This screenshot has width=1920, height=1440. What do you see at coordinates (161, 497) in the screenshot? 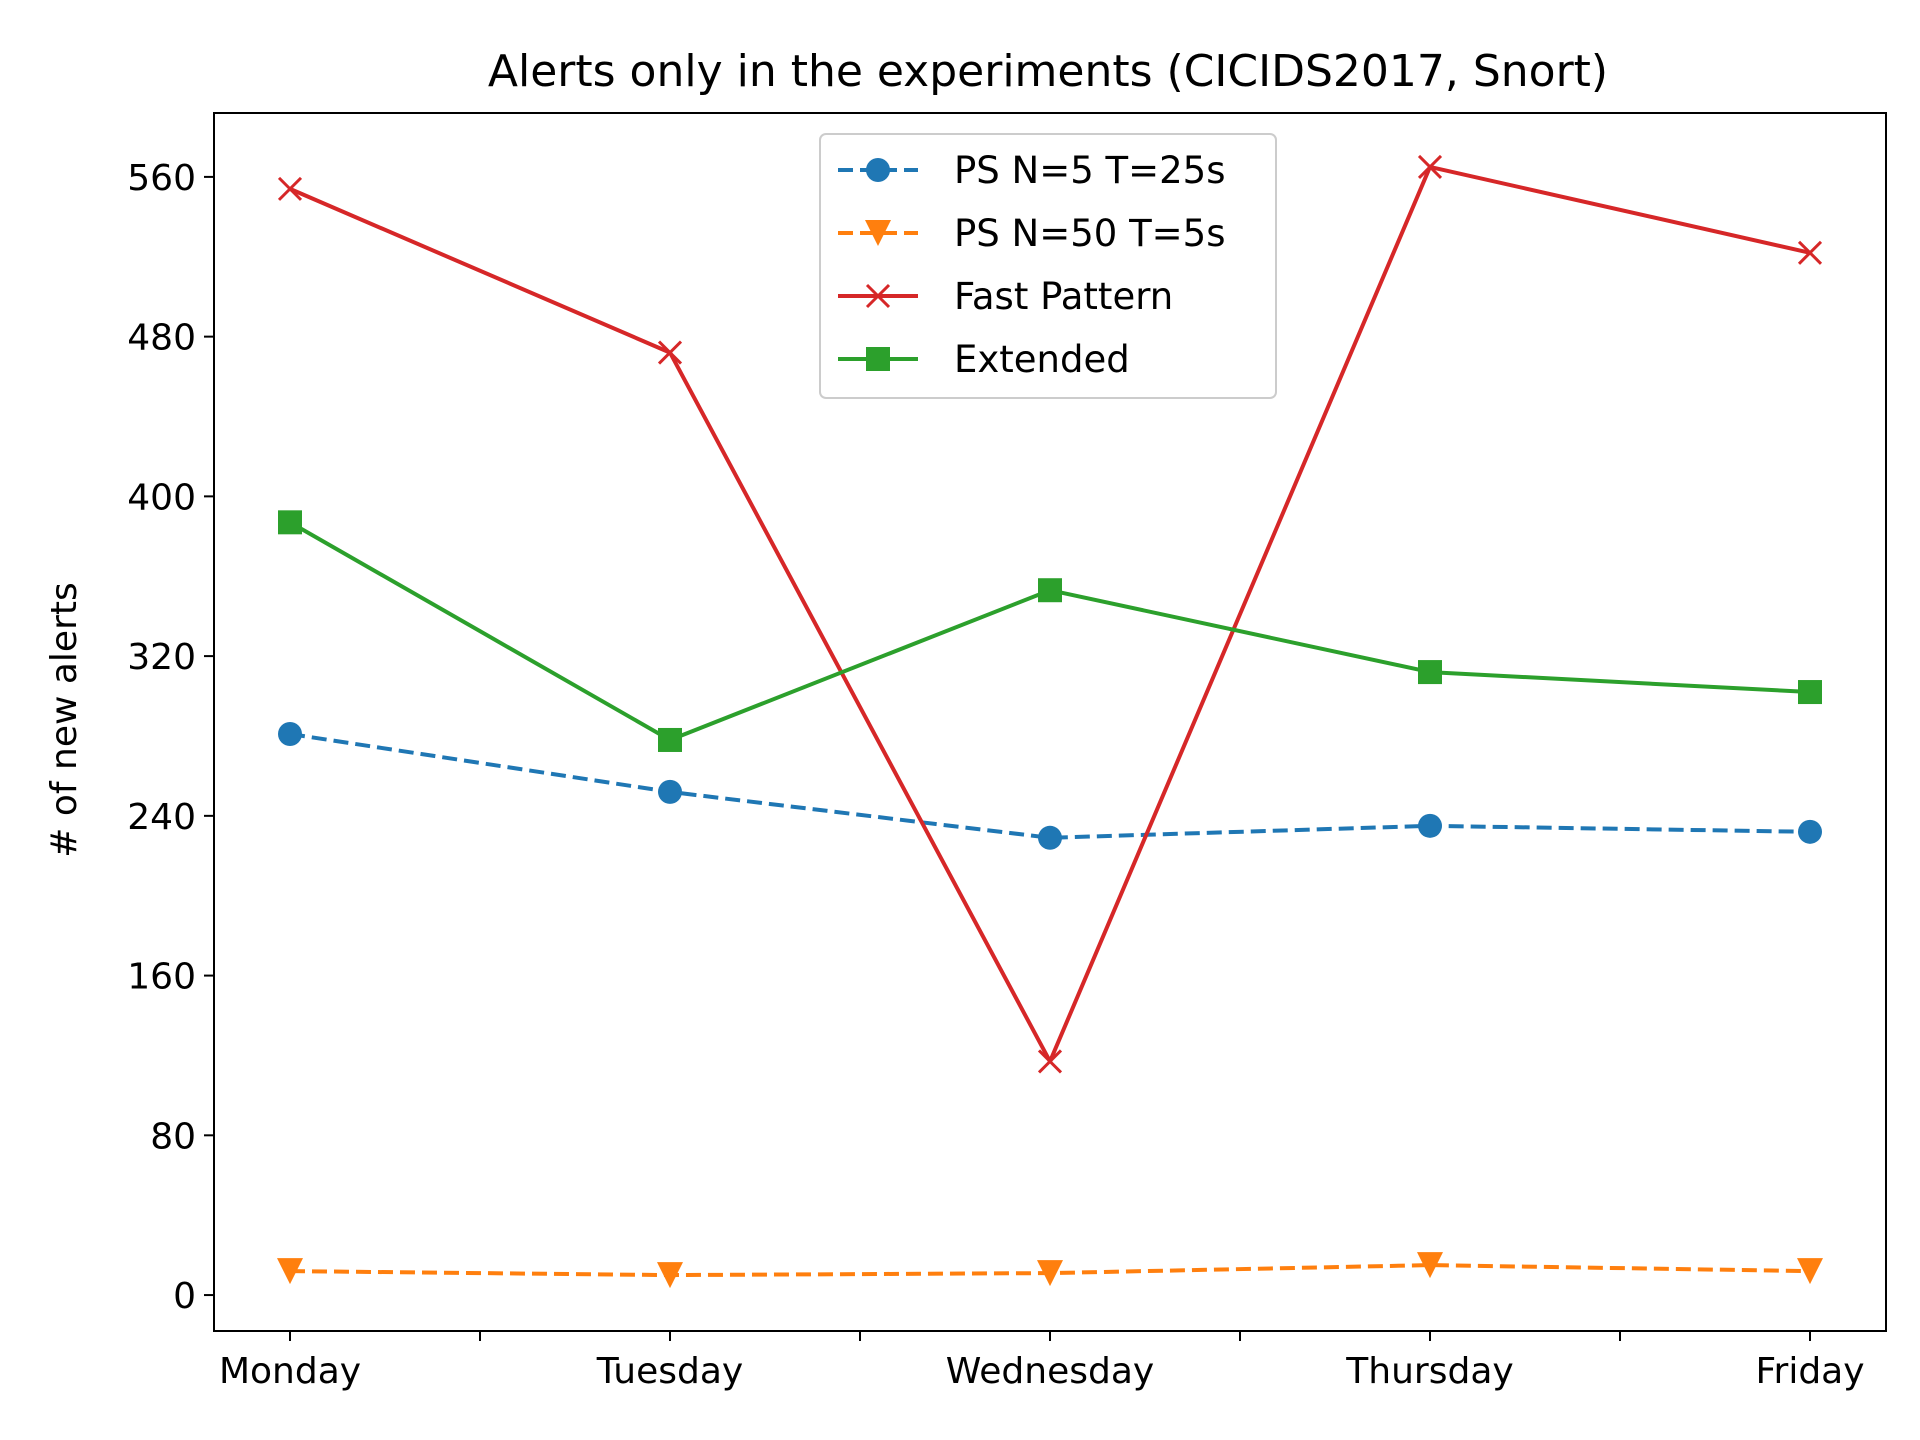
I see `y-tick-label: 400` at bounding box center [161, 497].